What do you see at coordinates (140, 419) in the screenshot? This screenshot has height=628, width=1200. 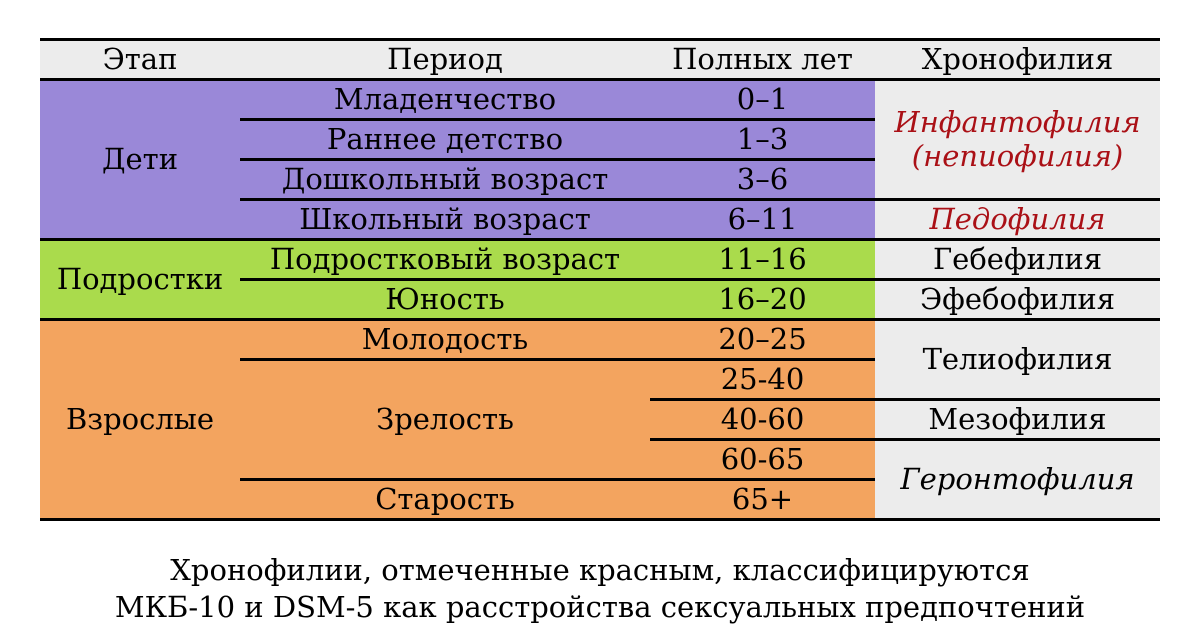 I see `stage-cell-adults: Взрослые` at bounding box center [140, 419].